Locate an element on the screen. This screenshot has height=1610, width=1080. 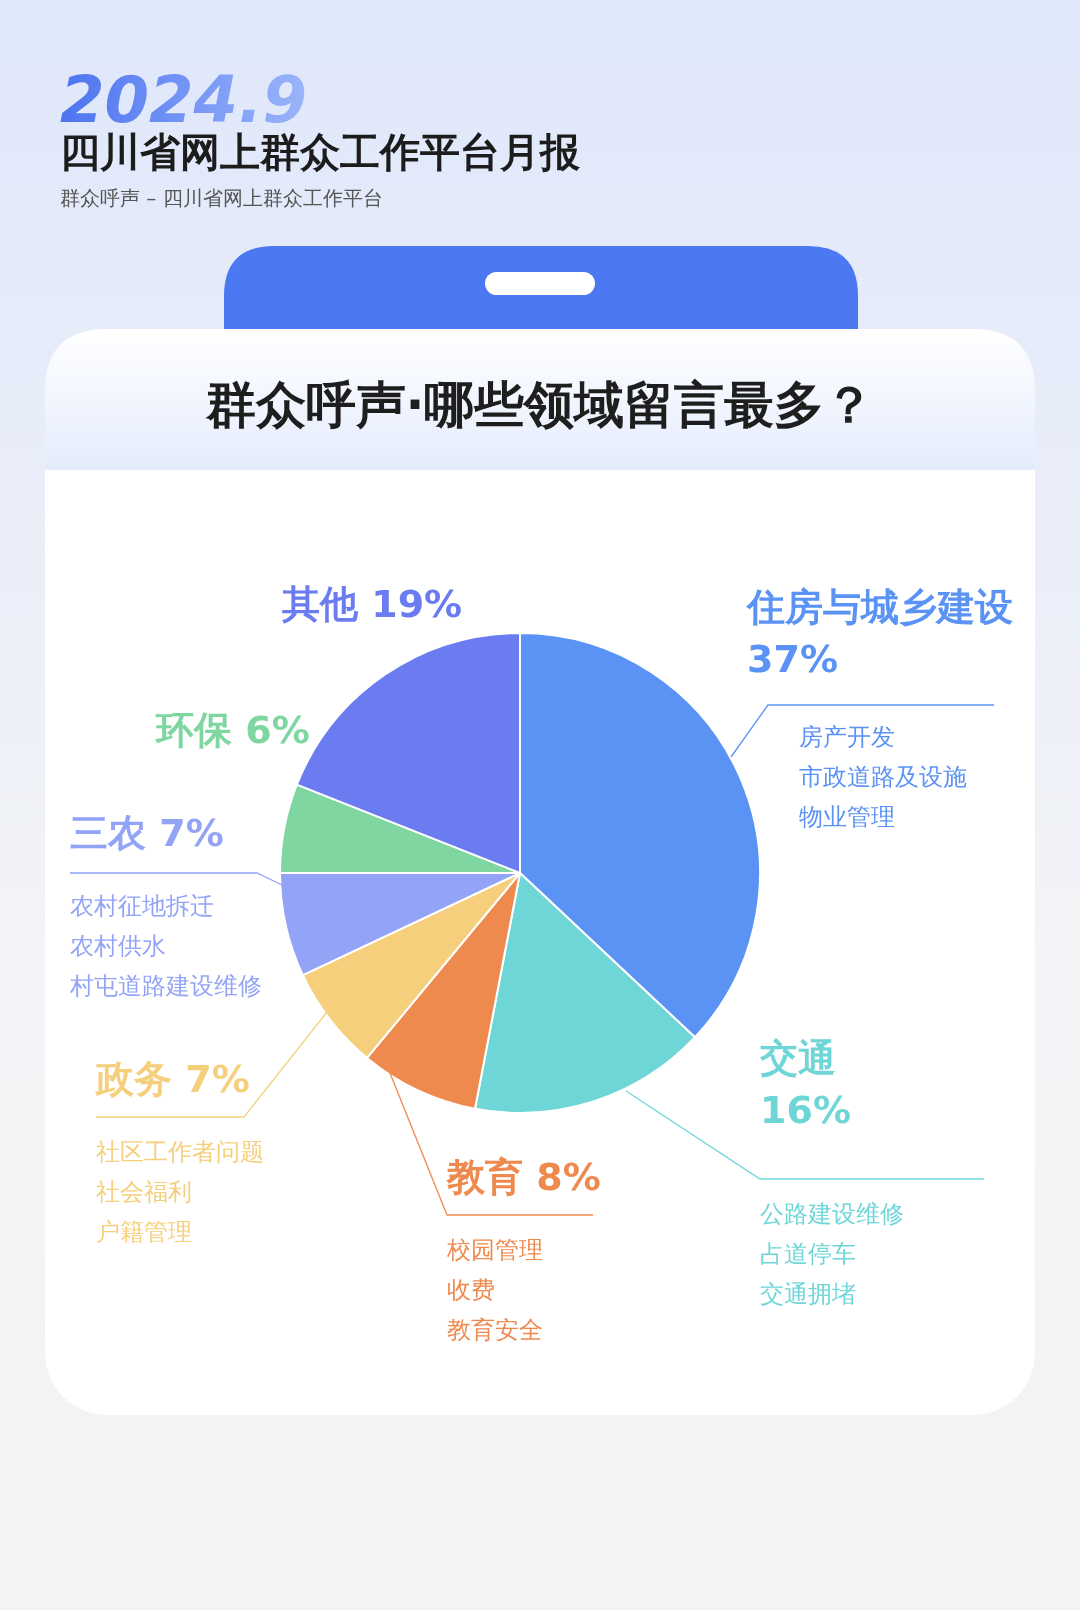
slice-label: 住房与城乡建设 is located at coordinates (879, 607).